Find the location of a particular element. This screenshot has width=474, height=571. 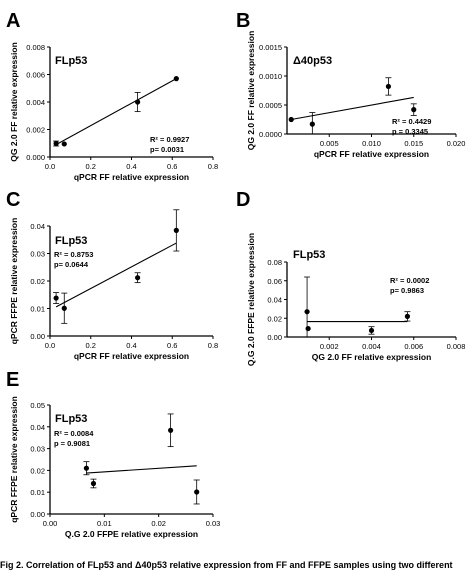

p-value-label: p = 0.3345 is located at coordinates (410, 131).